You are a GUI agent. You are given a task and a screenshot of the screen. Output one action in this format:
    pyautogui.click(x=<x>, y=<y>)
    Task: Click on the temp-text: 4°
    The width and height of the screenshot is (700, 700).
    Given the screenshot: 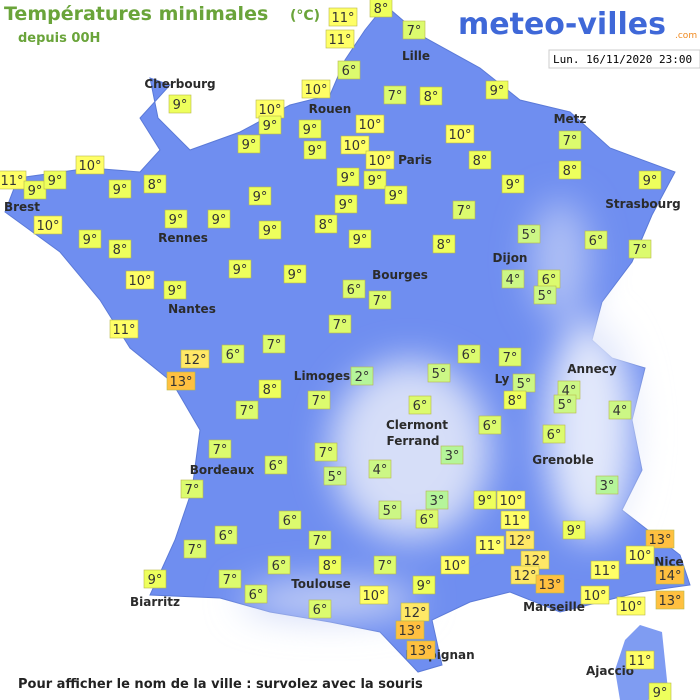 What is the action you would take?
    pyautogui.click(x=620, y=411)
    